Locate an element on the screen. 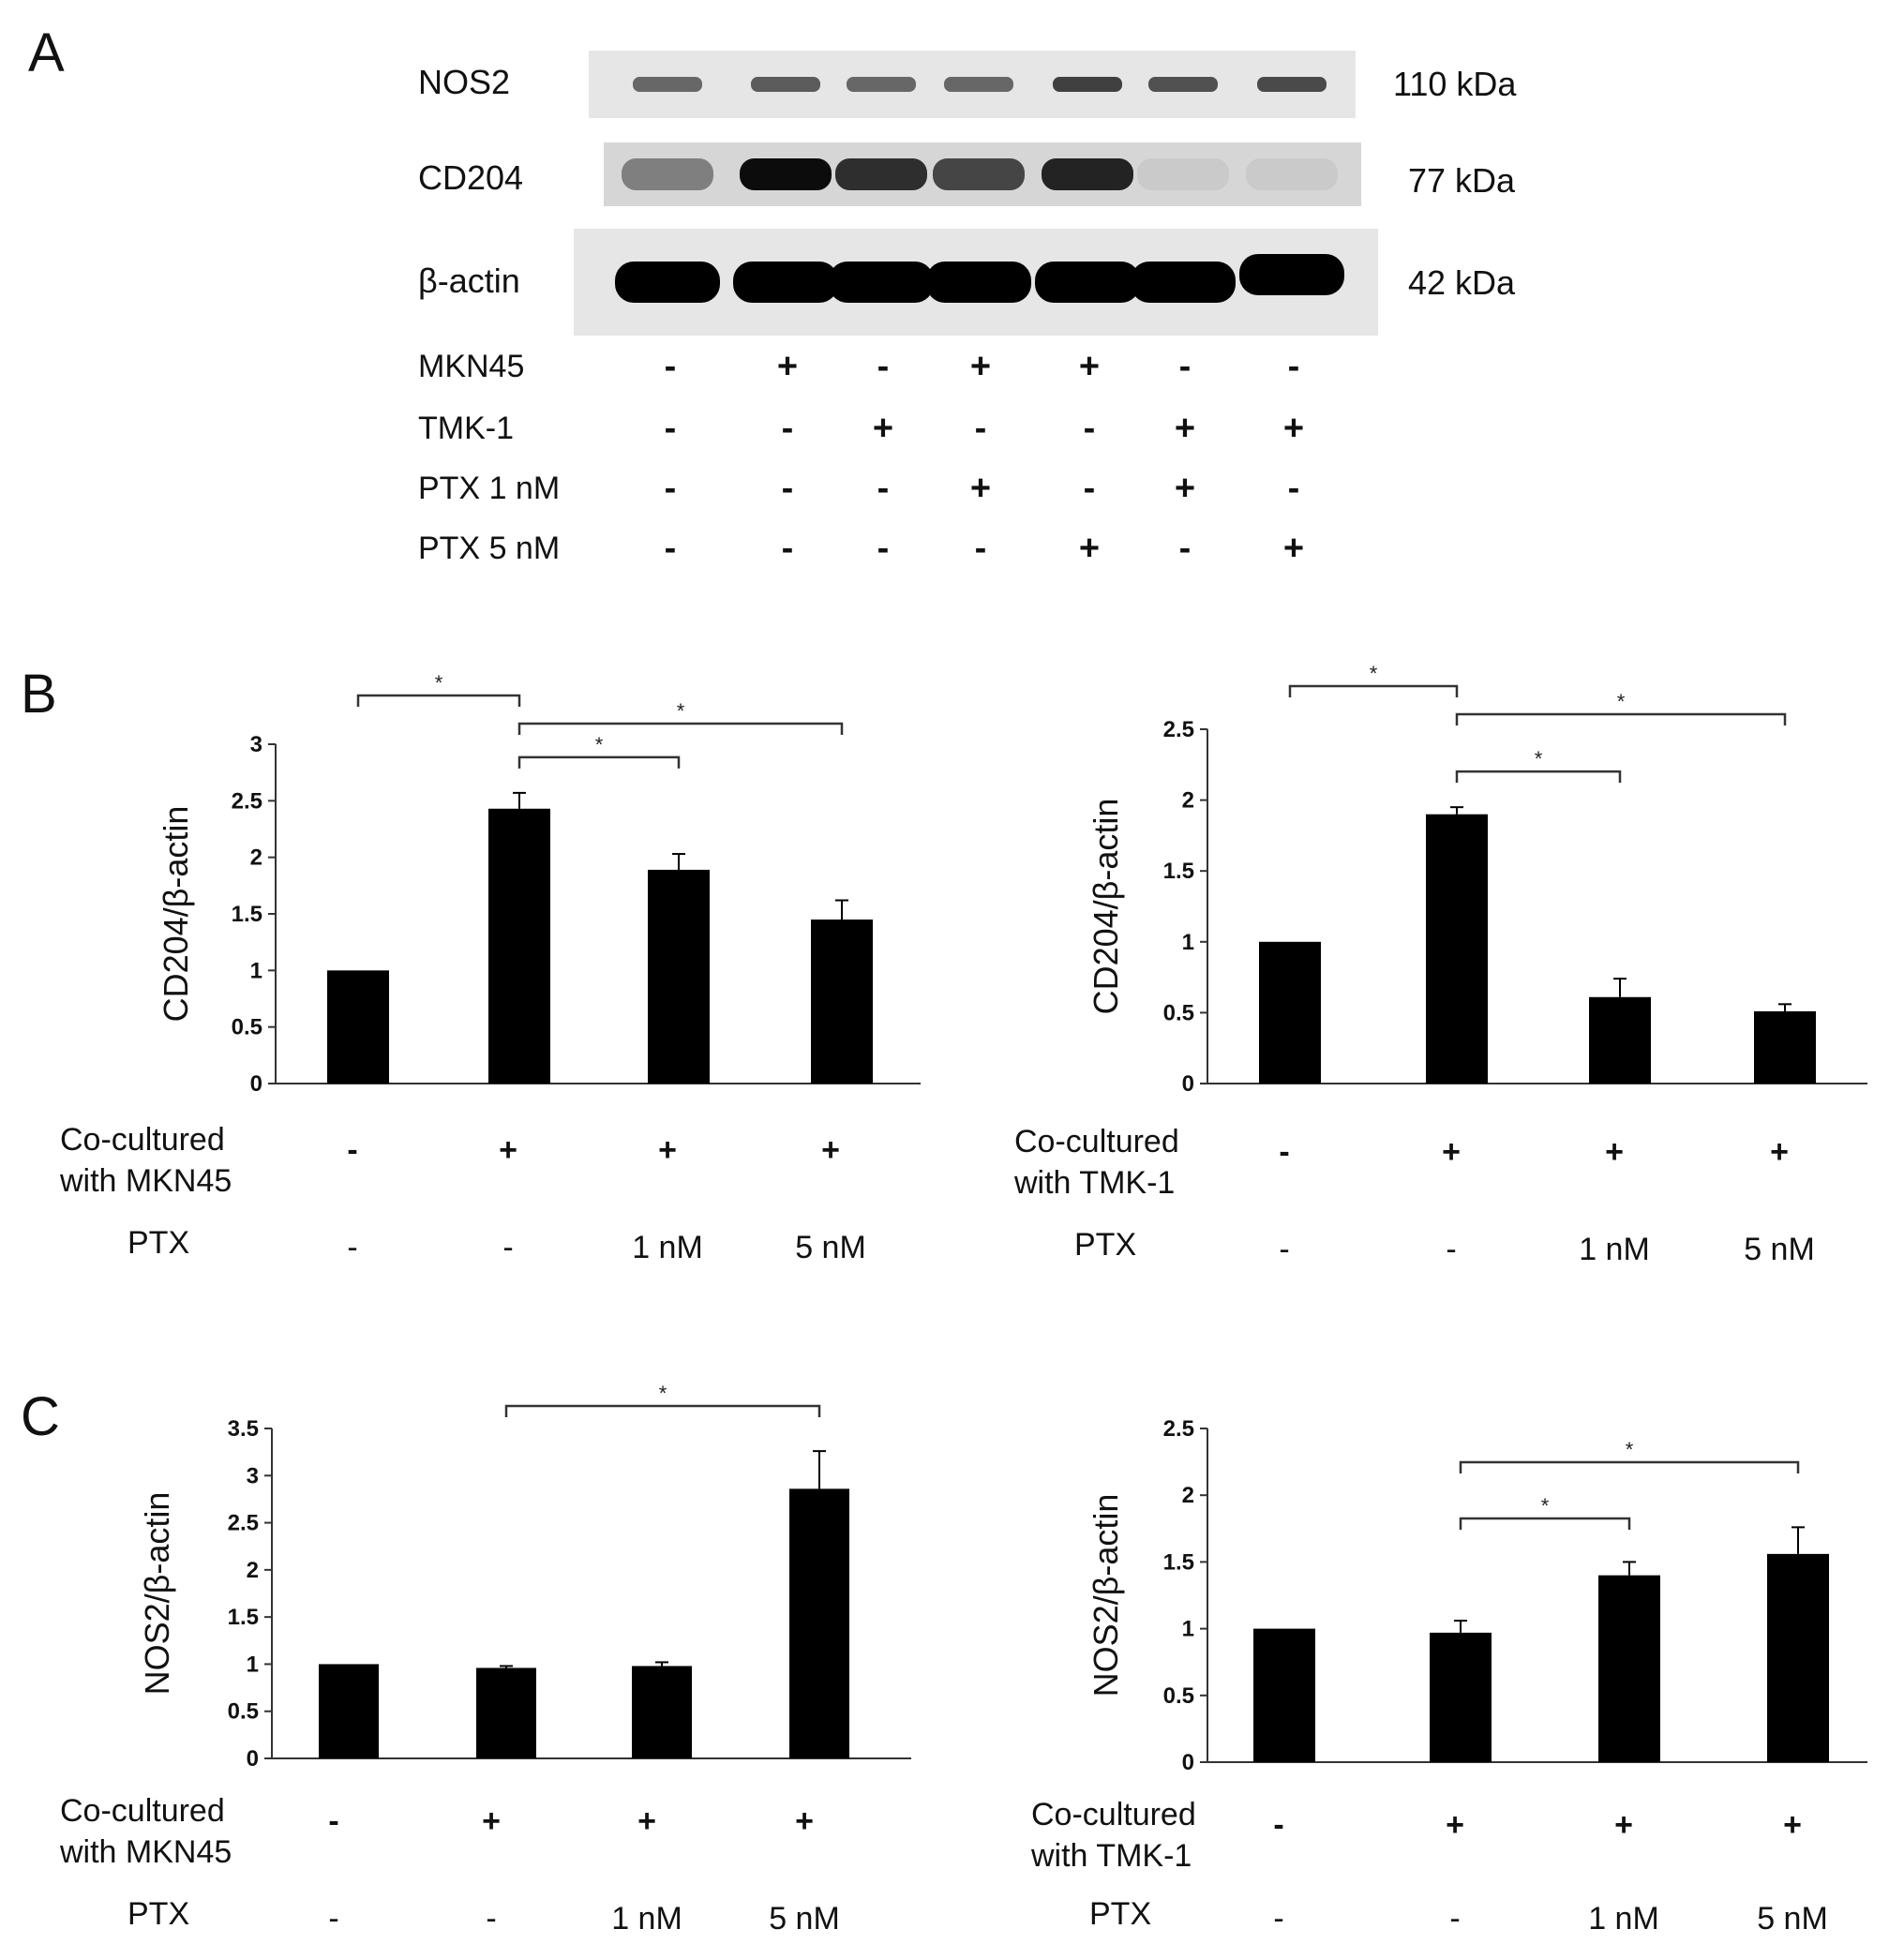 The image size is (1904, 1944). chart4-cocultured-line2: with TMK-1 is located at coordinates (1111, 1856).